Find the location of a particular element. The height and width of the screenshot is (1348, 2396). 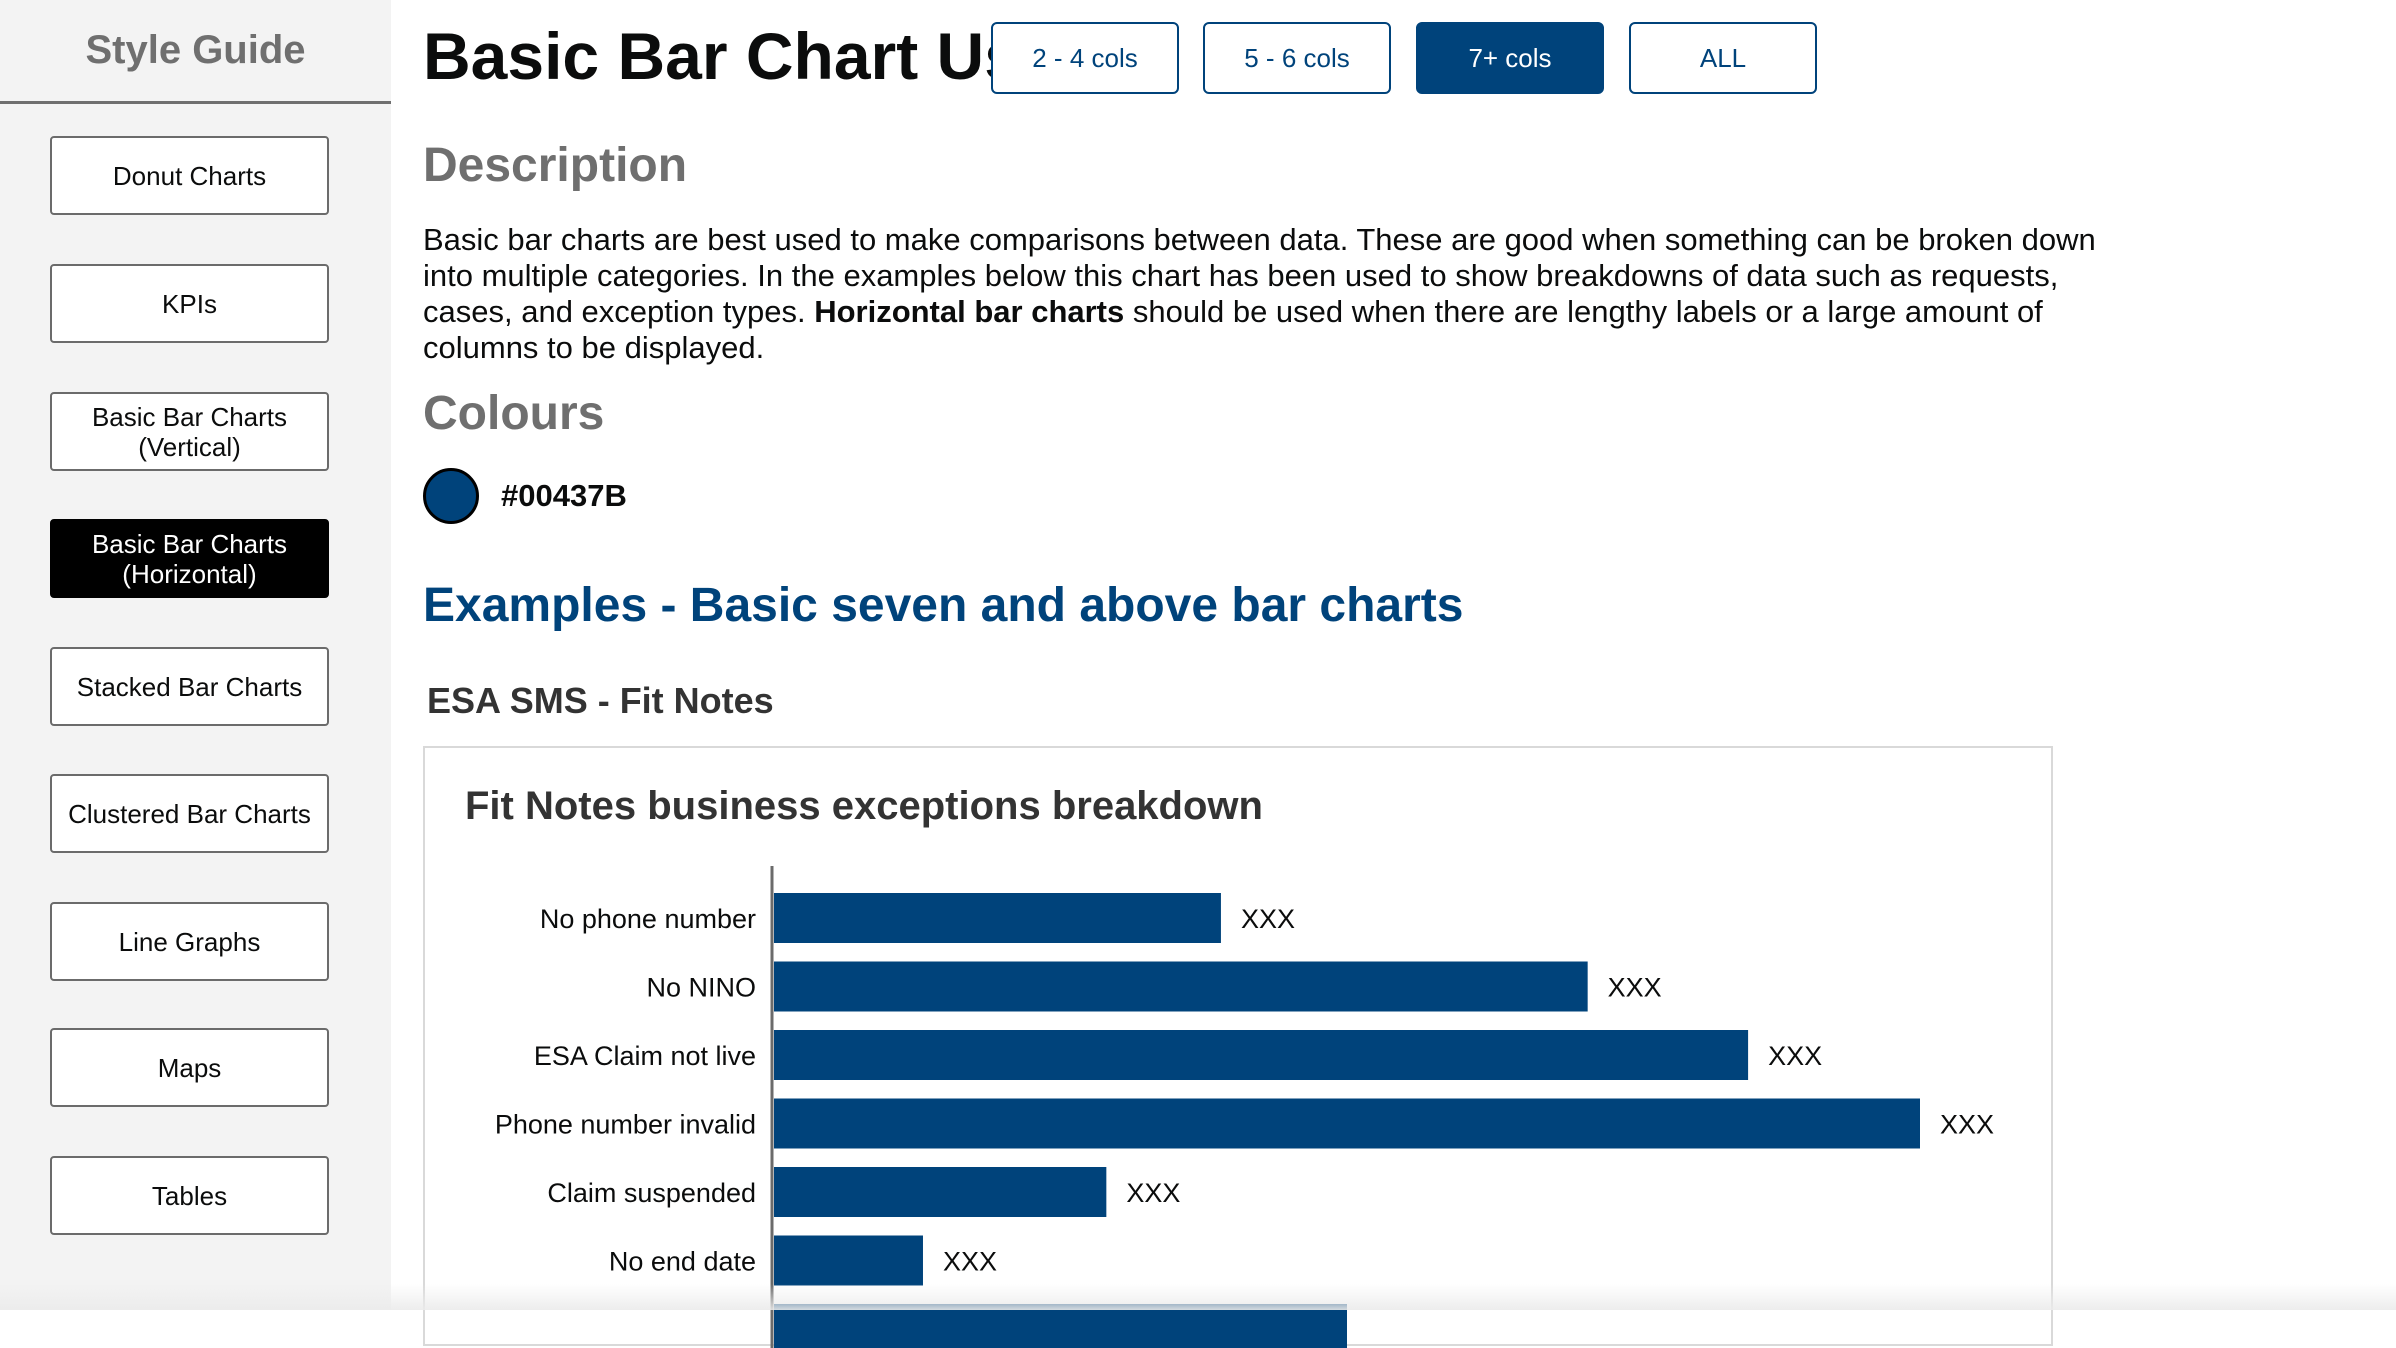

sidebar-item-clustered-bar-charts: Clustered Bar Charts is located at coordinates (189, 813).